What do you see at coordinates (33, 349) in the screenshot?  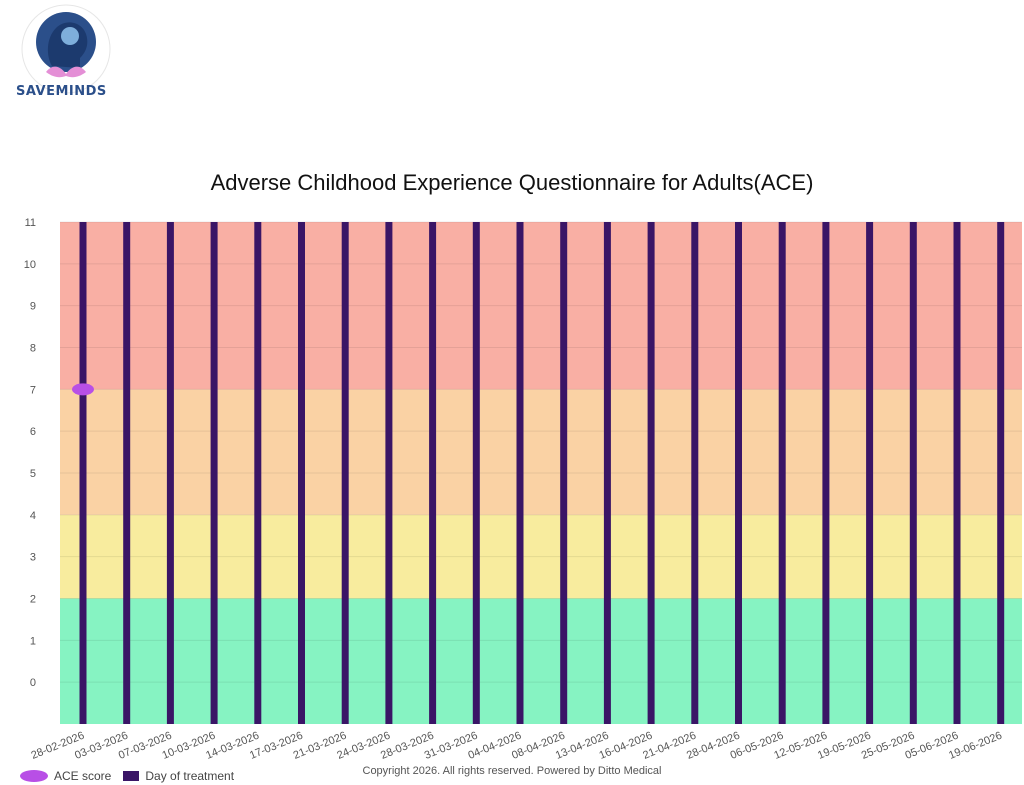 I see `y-tick-label-8: 8` at bounding box center [33, 349].